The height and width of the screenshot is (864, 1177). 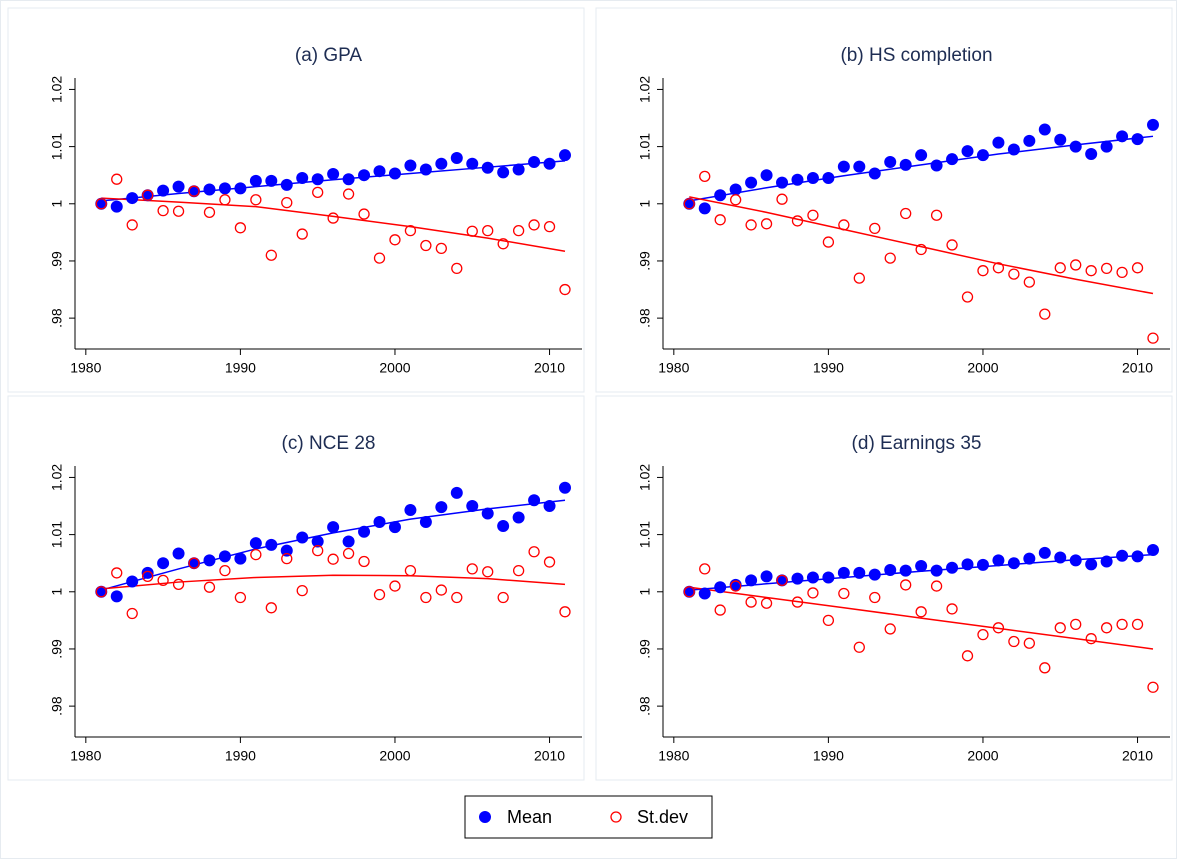 What do you see at coordinates (645, 204) in the screenshot?
I see `y-tick-label: 1` at bounding box center [645, 204].